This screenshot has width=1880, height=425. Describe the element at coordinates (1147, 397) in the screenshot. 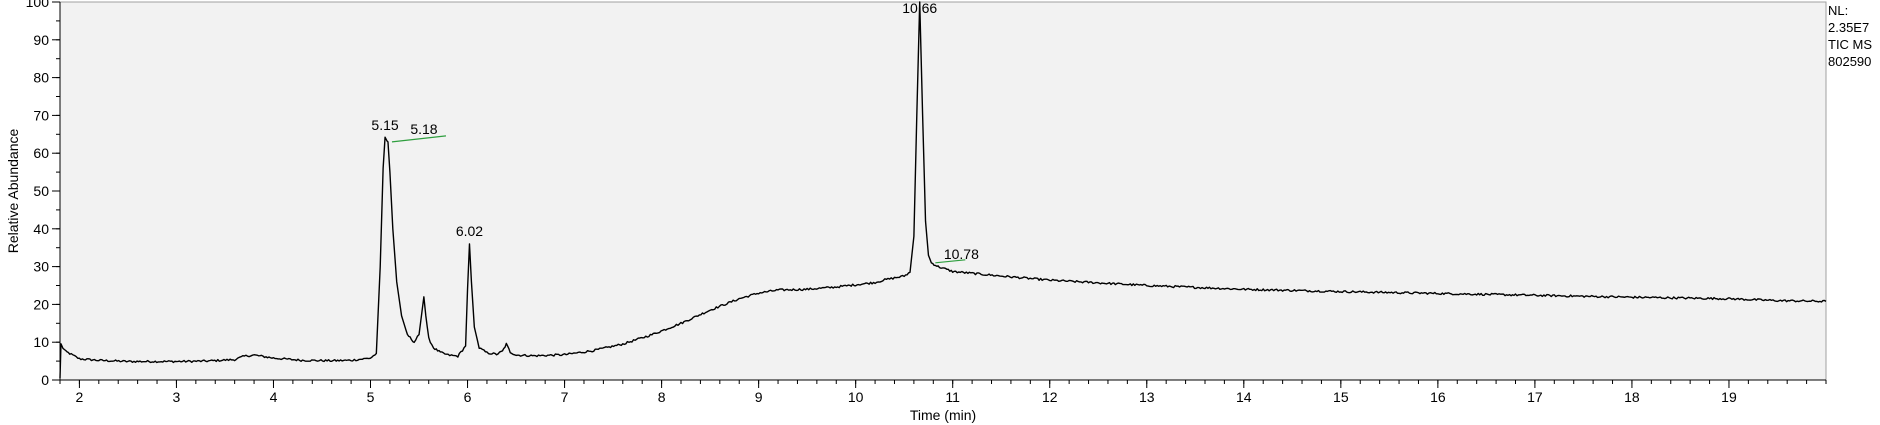

I see `x-tick-label: 13` at that location.